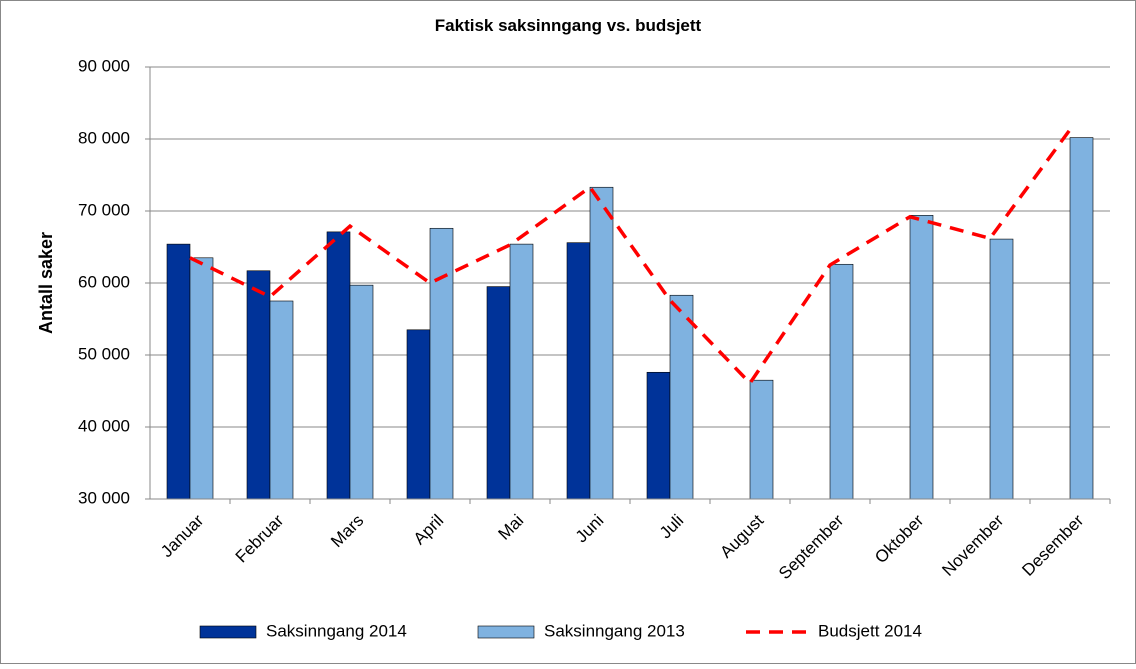 This screenshot has height=669, width=1136. I want to click on y-tick-label: 40 000, so click(104, 425).